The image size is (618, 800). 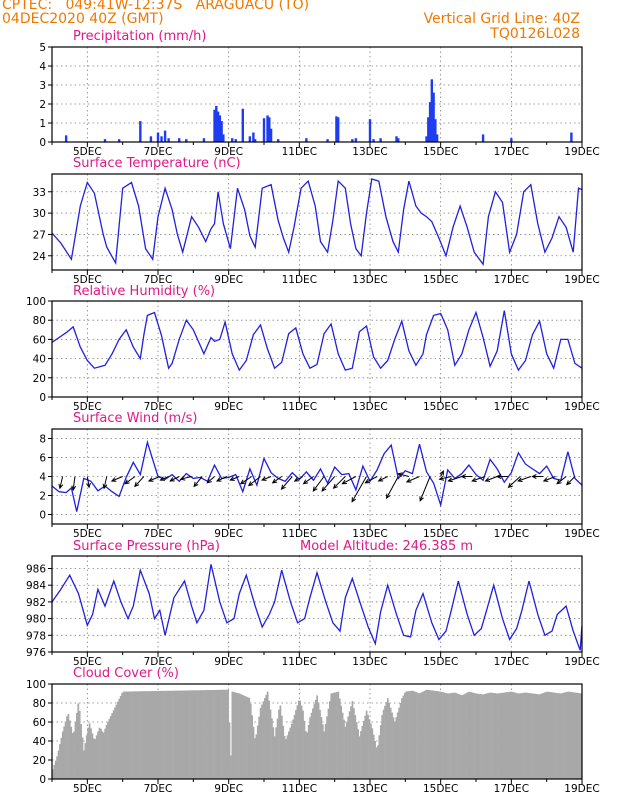 What do you see at coordinates (39, 340) in the screenshot?
I see `y-tick-label: 60` at bounding box center [39, 340].